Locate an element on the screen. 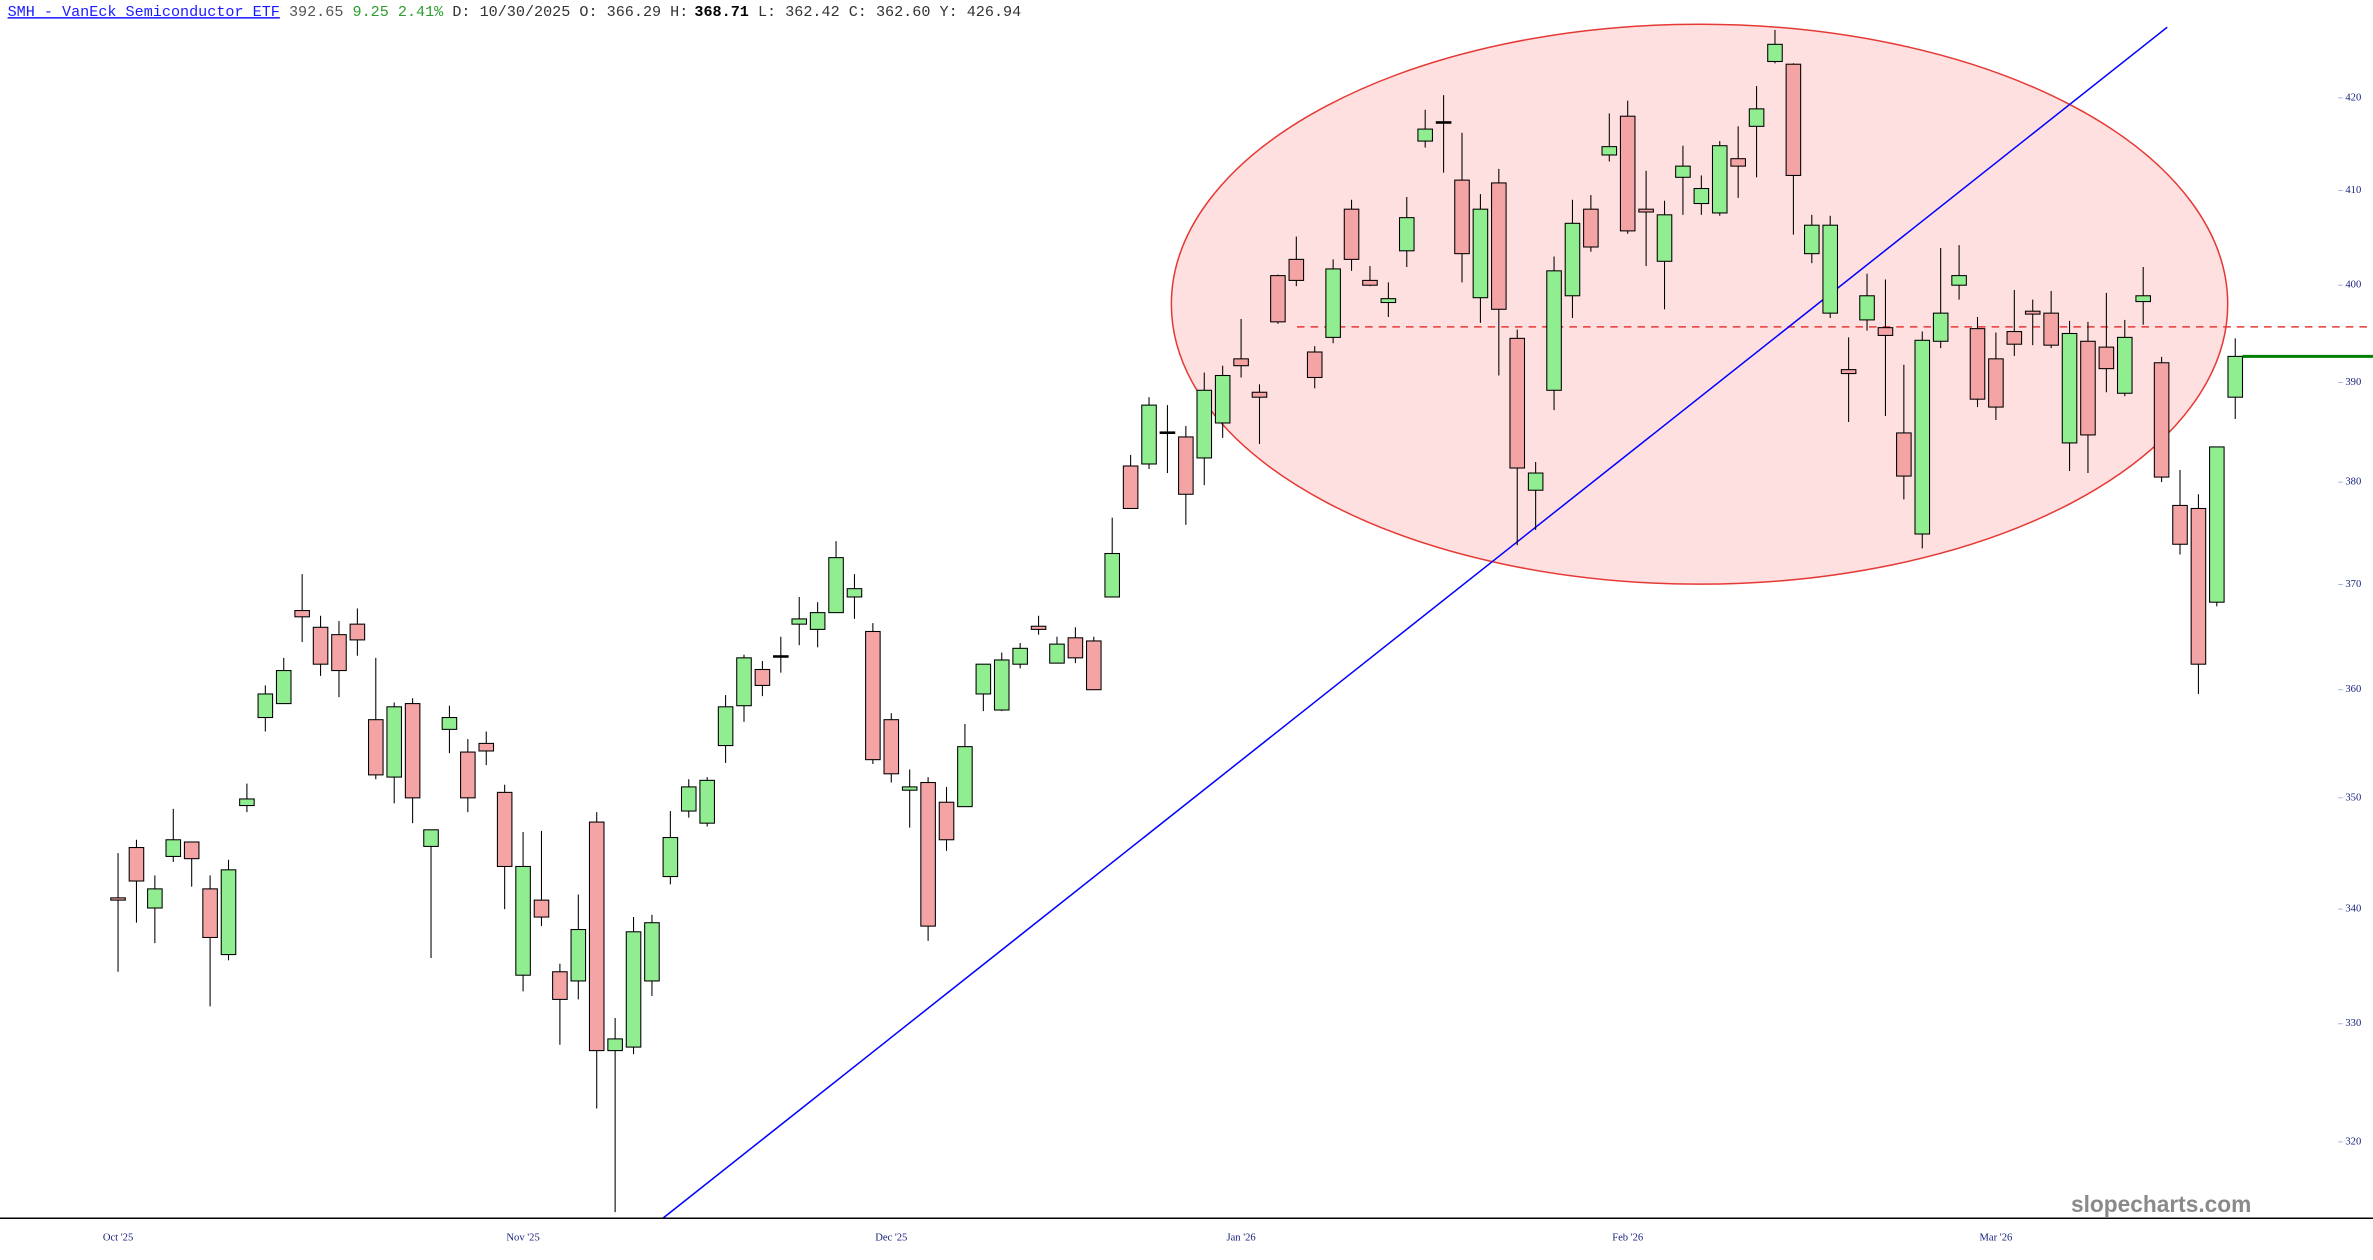 The image size is (2373, 1260). x-tick-label: Oct '25 is located at coordinates (118, 1237).